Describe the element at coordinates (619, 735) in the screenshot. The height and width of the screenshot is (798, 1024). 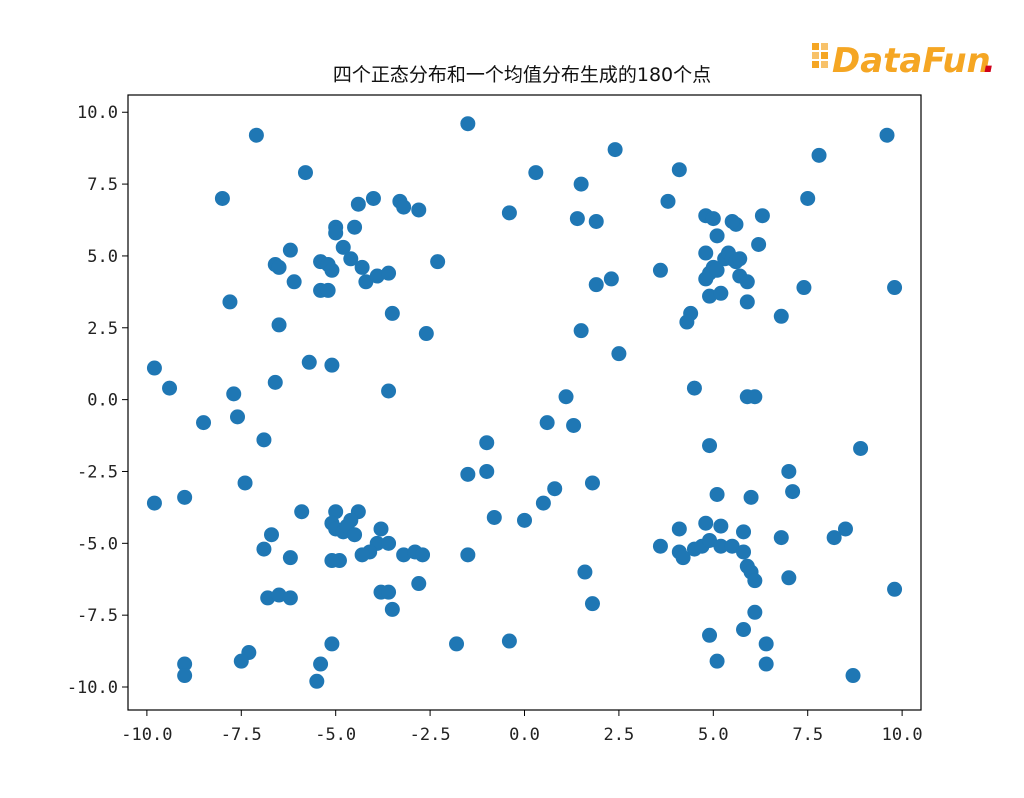
I see `x-tick-label: 2.5` at that location.